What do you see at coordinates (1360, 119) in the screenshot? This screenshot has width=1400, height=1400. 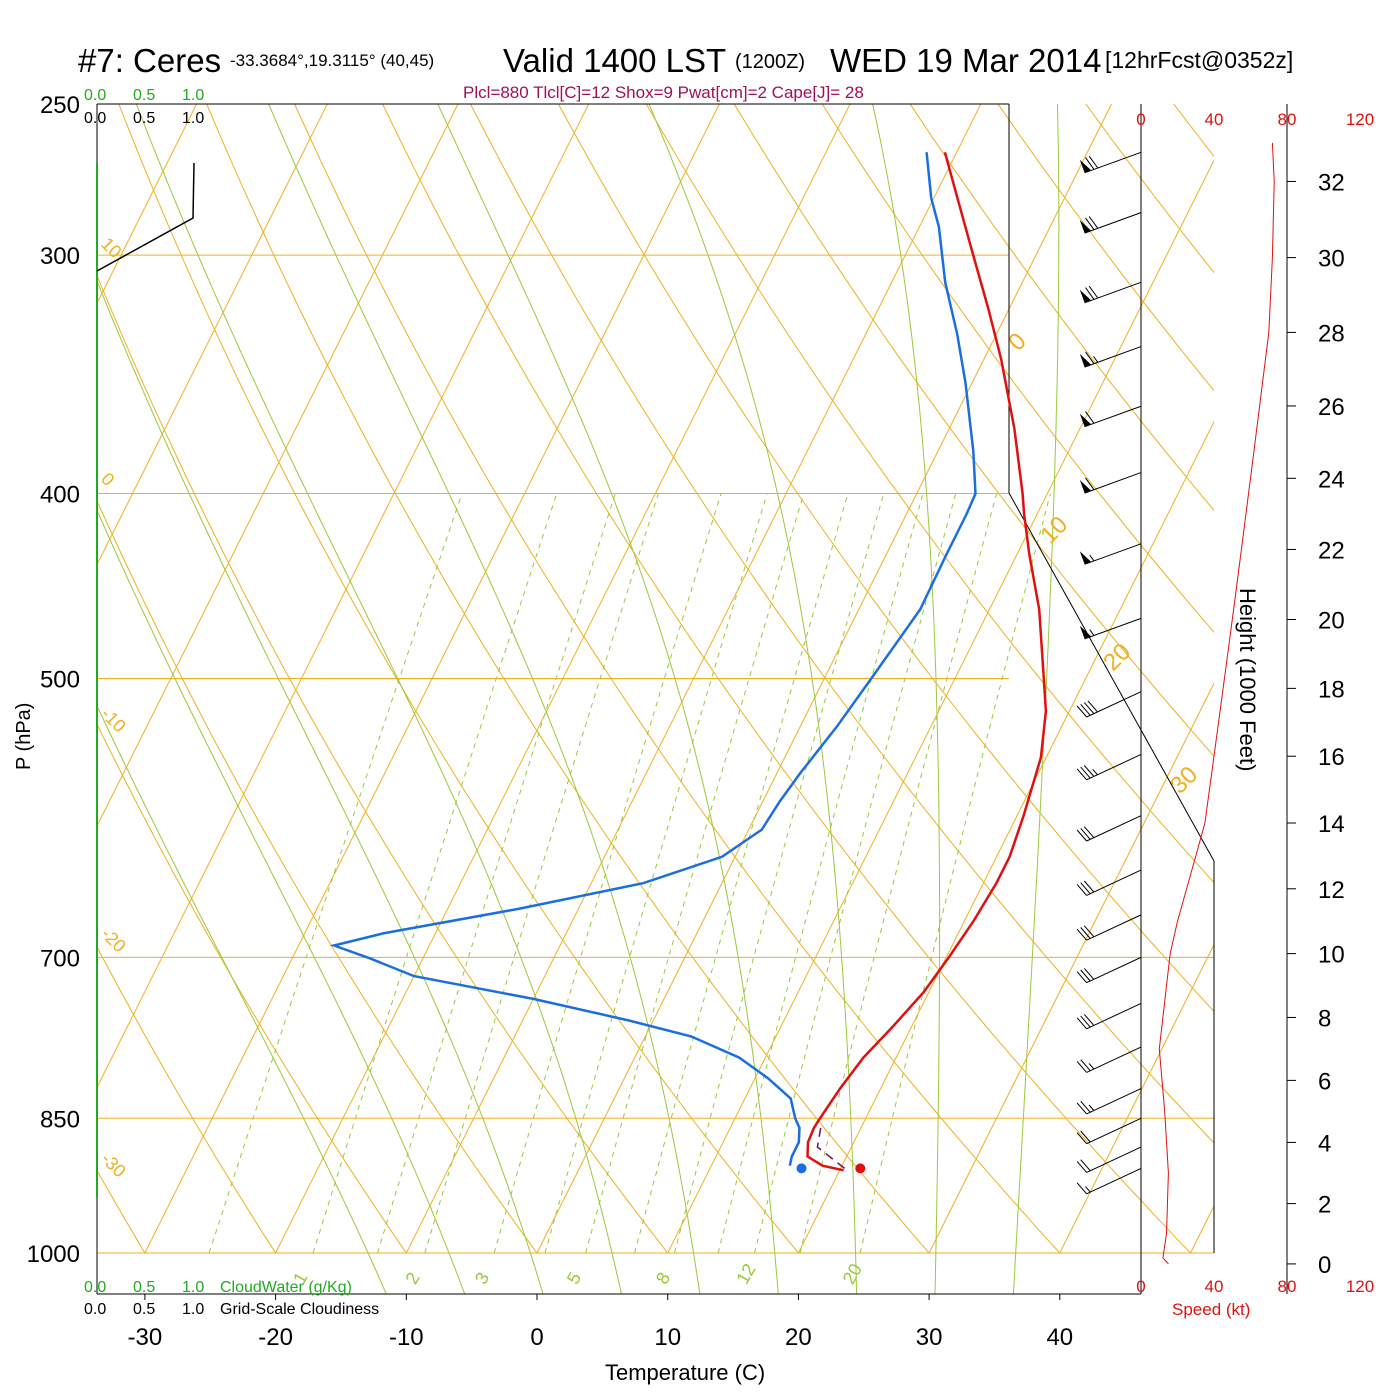 I see `speed-tick-top: 120` at bounding box center [1360, 119].